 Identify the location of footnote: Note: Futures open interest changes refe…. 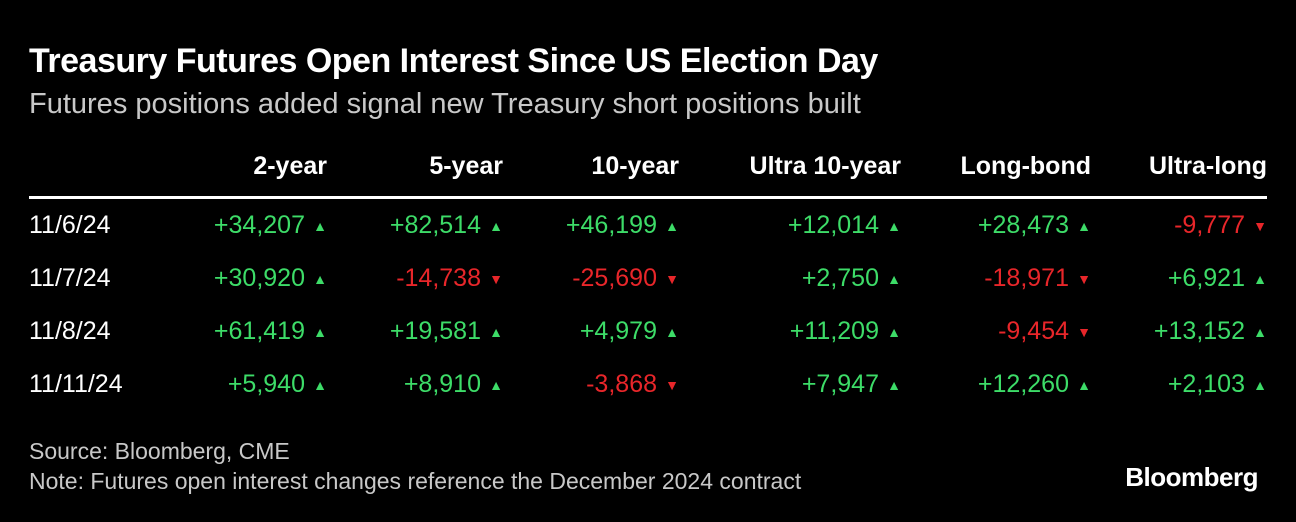
(415, 481).